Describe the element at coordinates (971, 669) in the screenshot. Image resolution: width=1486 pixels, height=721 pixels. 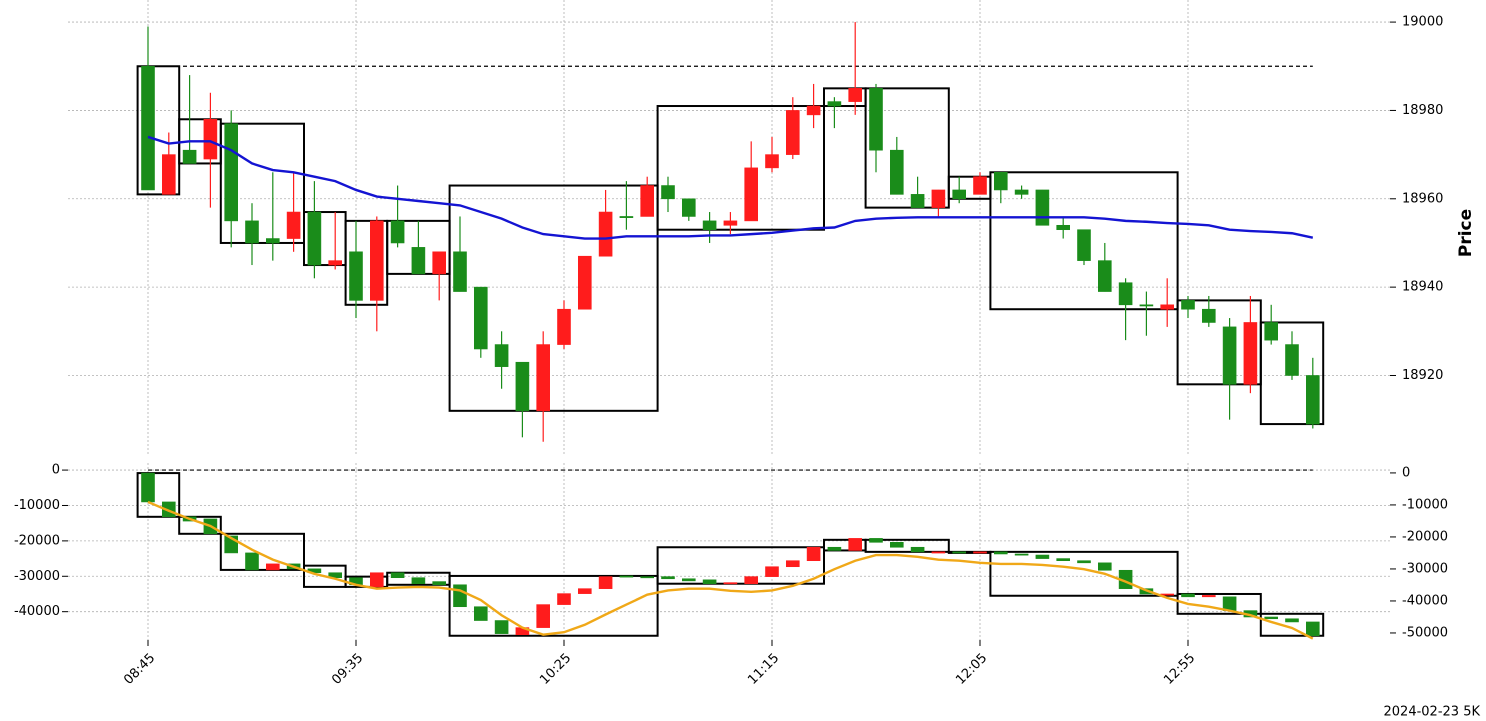
I see `x-tick-label: 12:05` at that location.